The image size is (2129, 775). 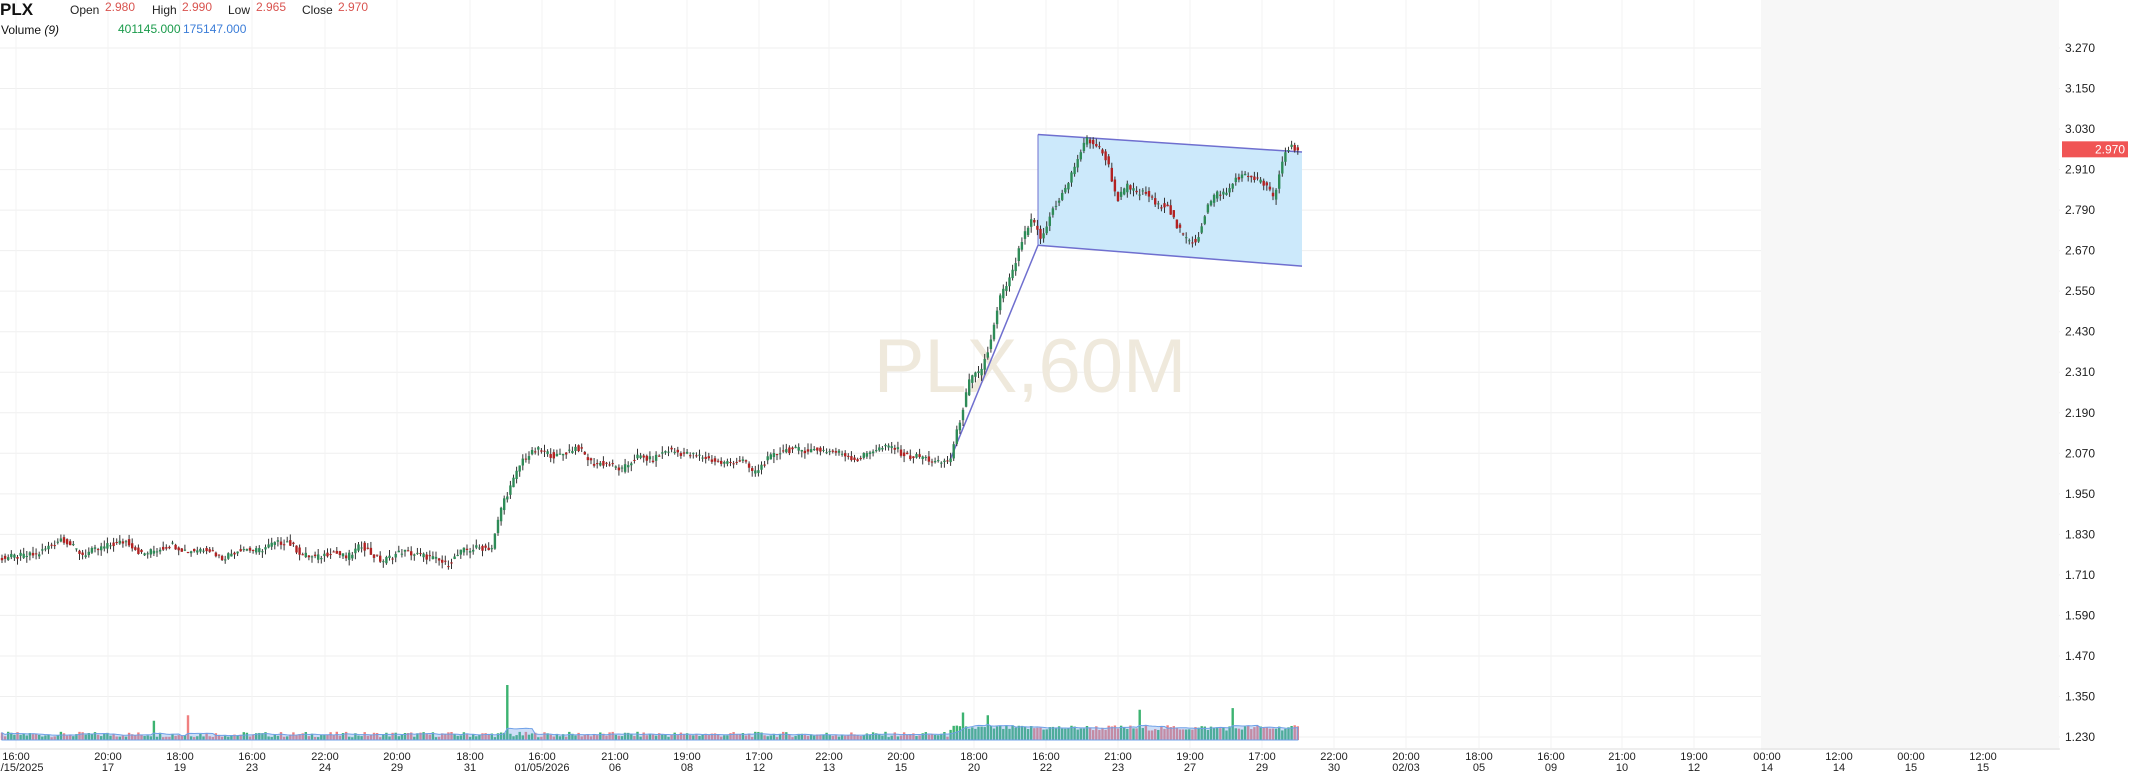 What do you see at coordinates (1170, 255) in the screenshot?
I see `channel-lower-line` at bounding box center [1170, 255].